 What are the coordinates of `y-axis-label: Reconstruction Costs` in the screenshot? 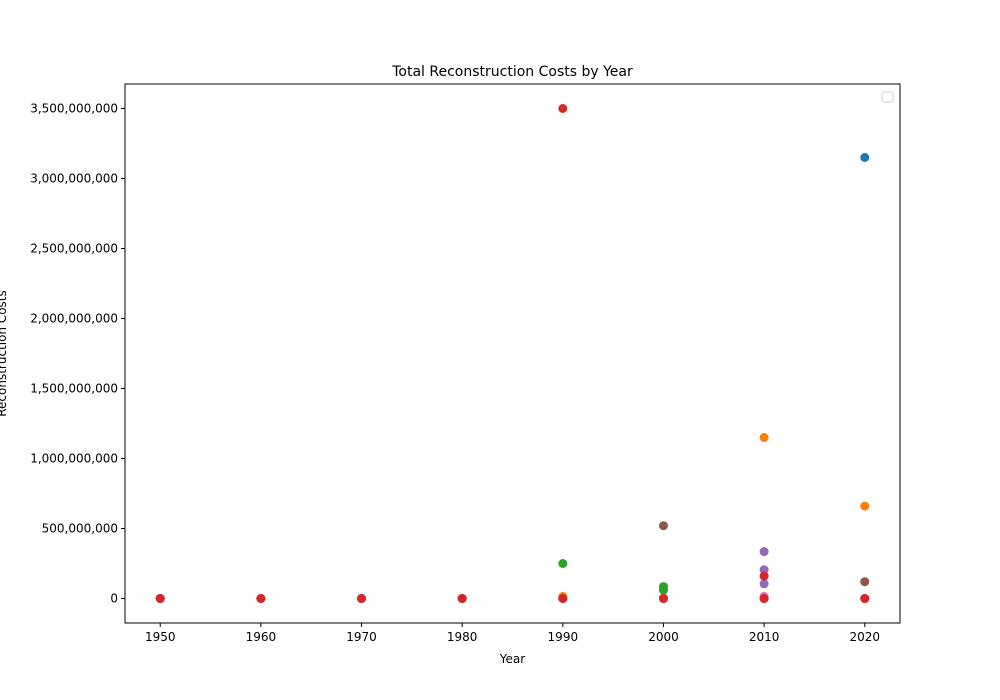 It's located at (4, 353).